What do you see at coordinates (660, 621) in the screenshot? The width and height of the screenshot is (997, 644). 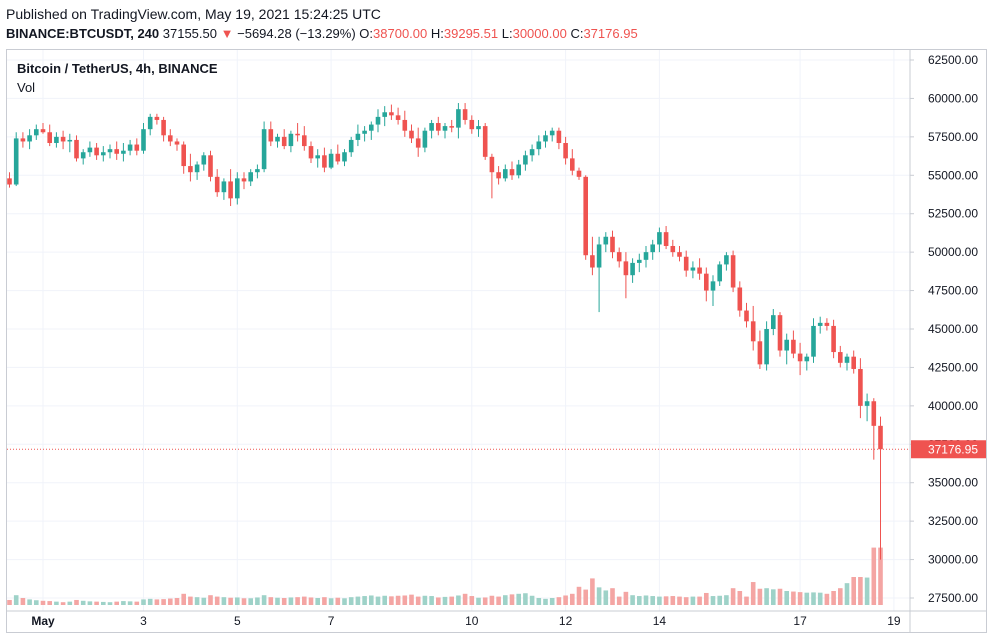 I see `time-tick-label: 14` at bounding box center [660, 621].